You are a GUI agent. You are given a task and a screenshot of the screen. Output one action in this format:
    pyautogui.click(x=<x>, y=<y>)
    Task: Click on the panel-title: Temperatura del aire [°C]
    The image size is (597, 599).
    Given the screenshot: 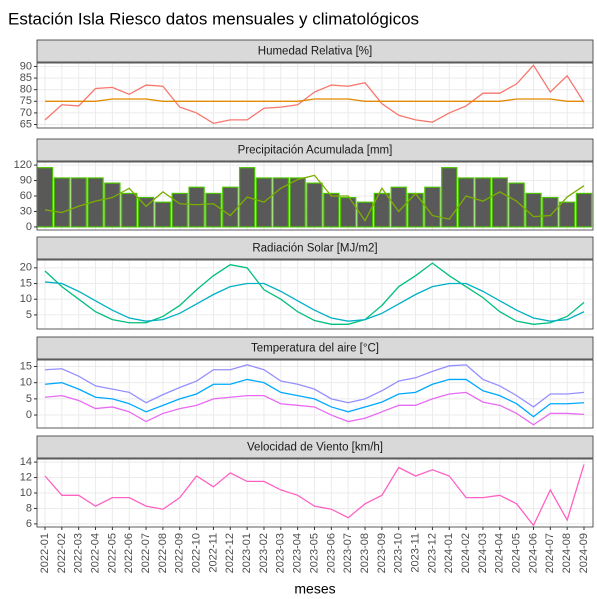 What is the action you would take?
    pyautogui.click(x=315, y=349)
    